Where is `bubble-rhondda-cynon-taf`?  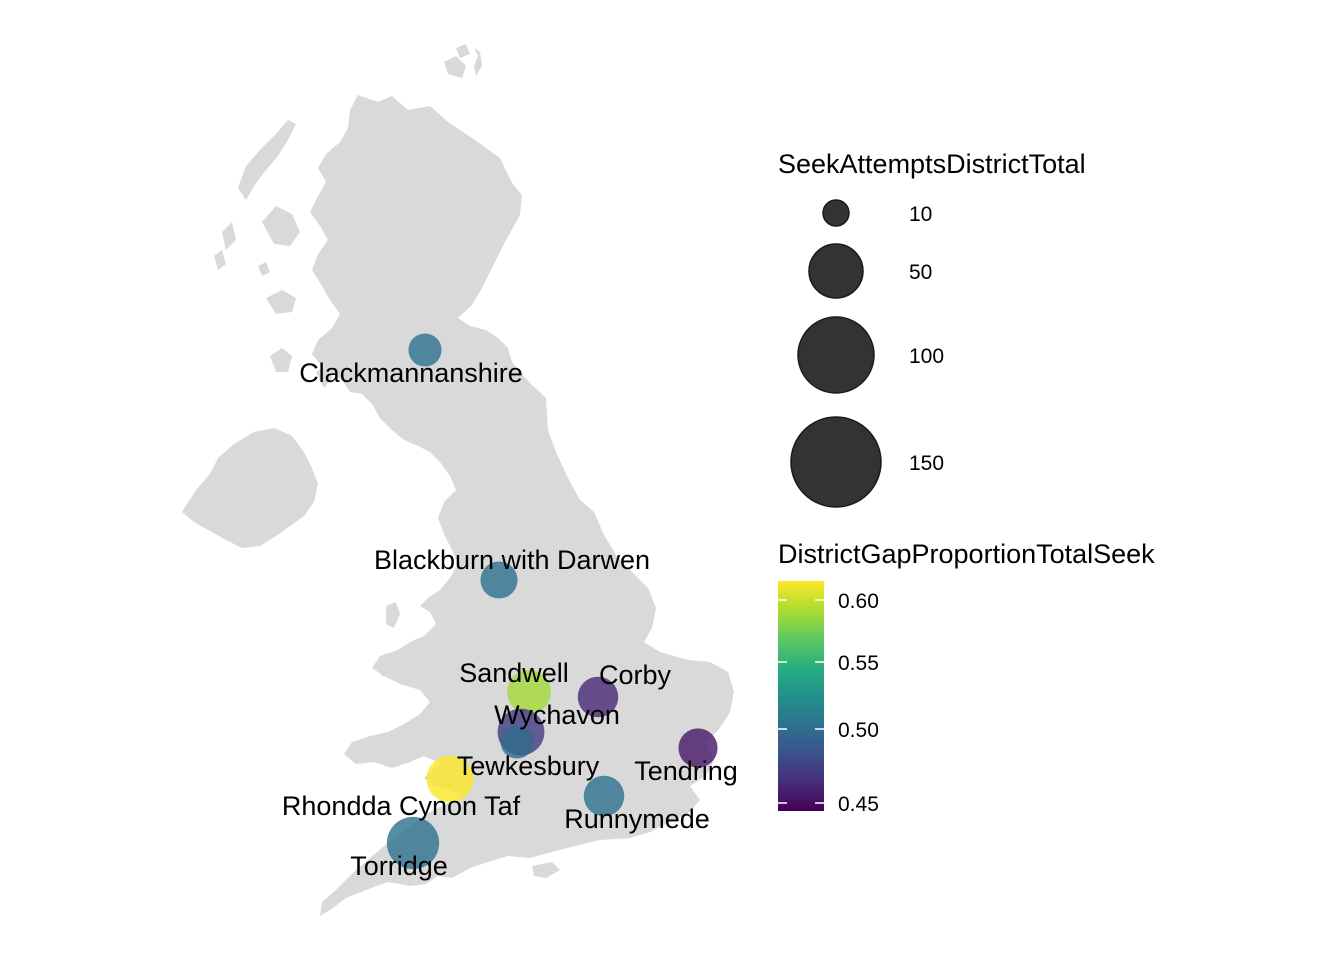 bubble-rhondda-cynon-taf is located at coordinates (450, 779).